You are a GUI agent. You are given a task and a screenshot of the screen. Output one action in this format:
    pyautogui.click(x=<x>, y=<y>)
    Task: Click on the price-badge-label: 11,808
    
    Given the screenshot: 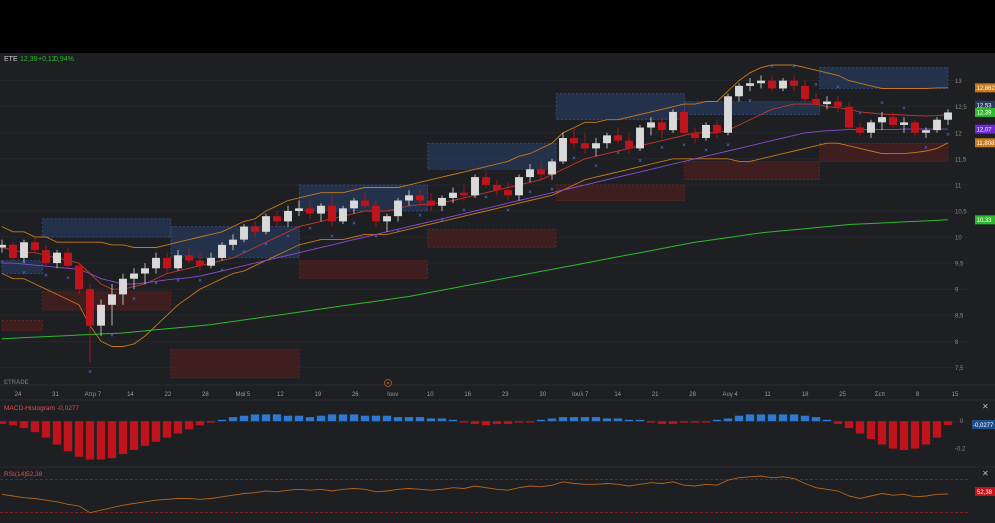 What is the action you would take?
    pyautogui.click(x=986, y=144)
    